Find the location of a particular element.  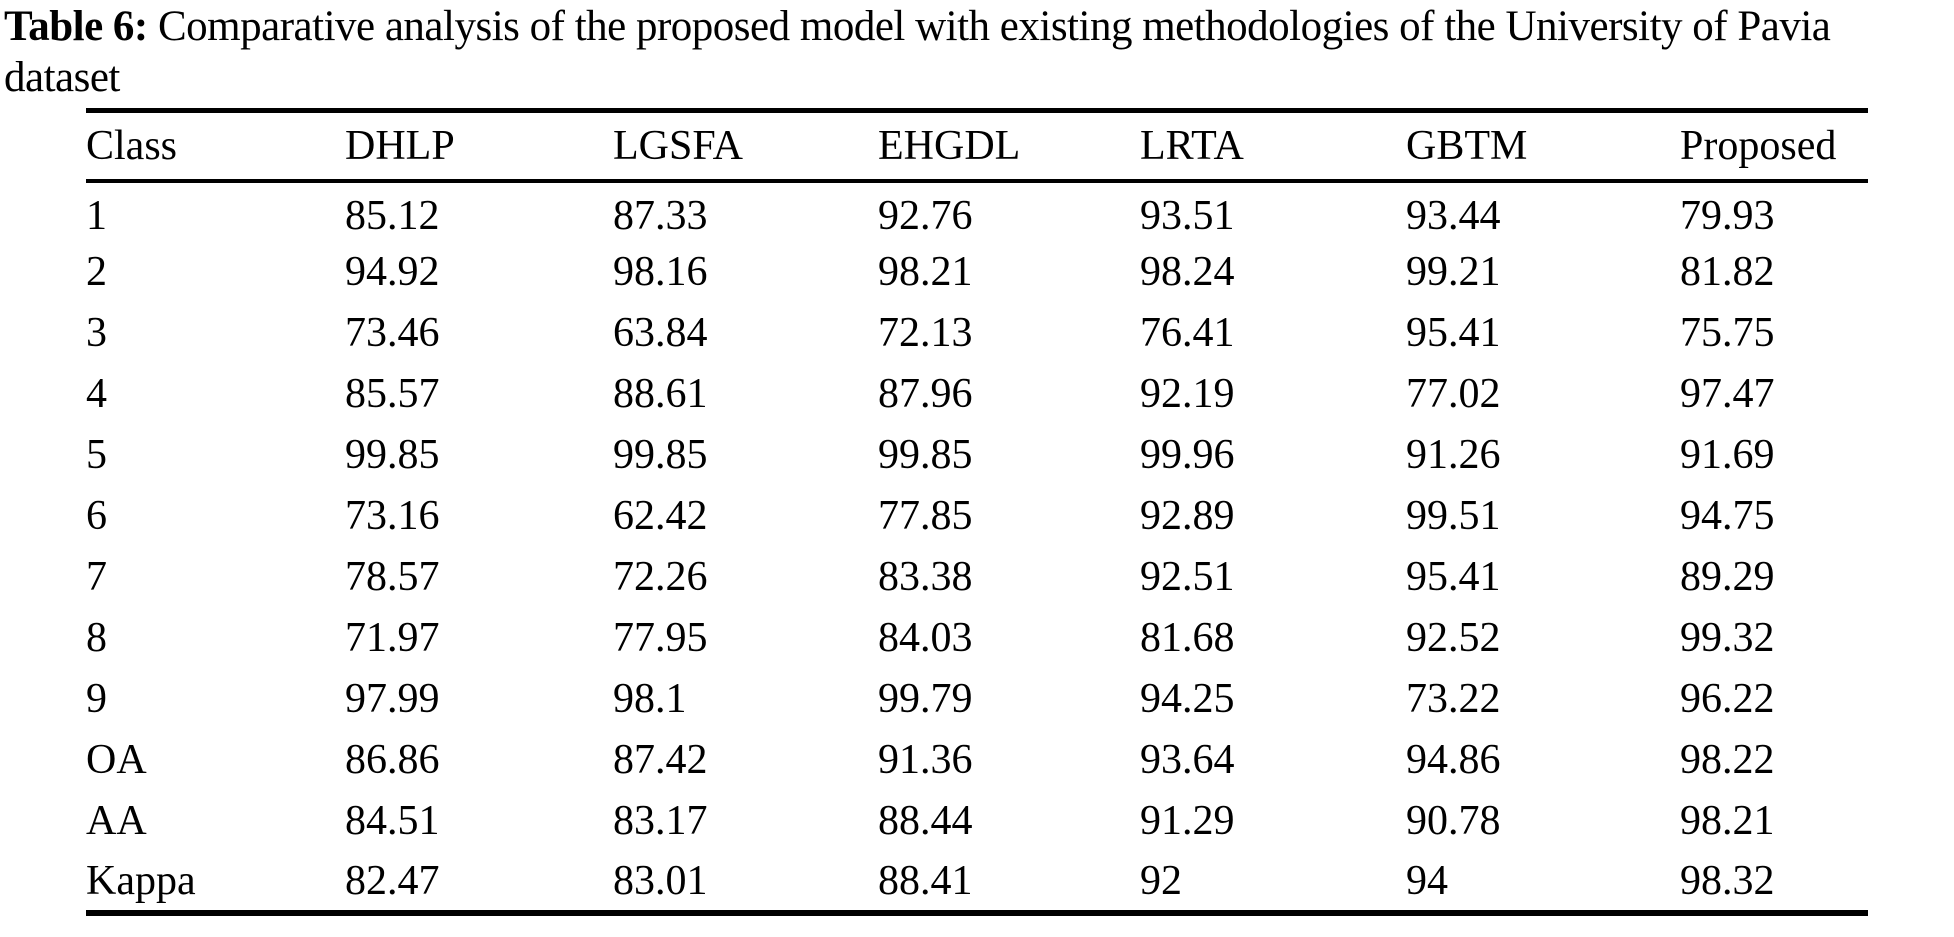

table-header-row: Class DHLP LGSFA EHGDL LRTA GBTM Proposed is located at coordinates (977, 146).